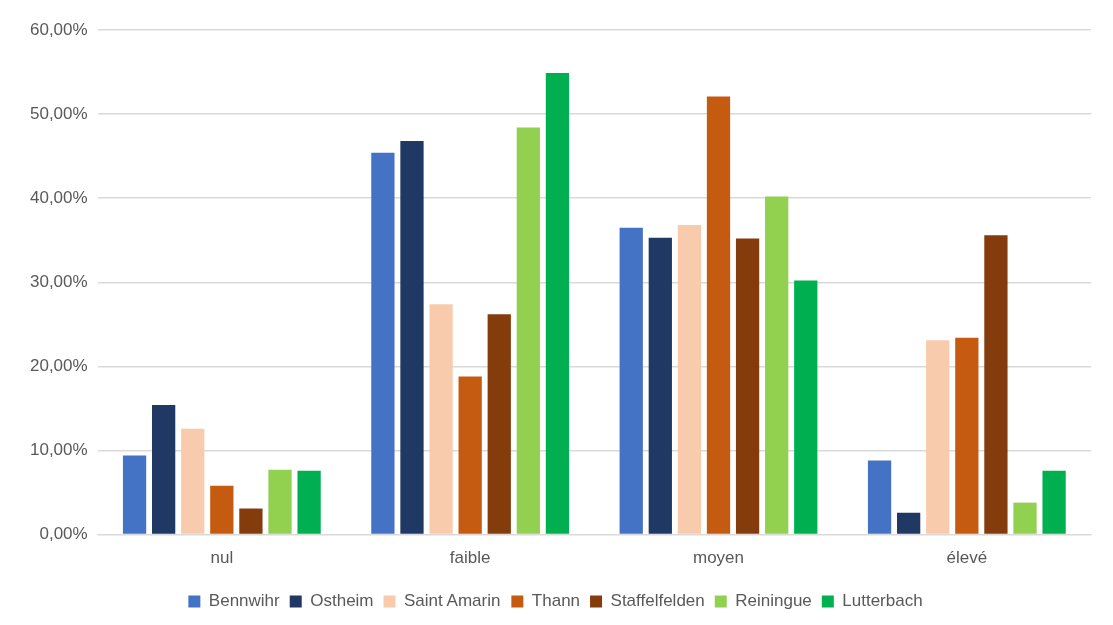 The image size is (1113, 625). Describe the element at coordinates (63, 534) in the screenshot. I see `y-tick-label: 0,00%` at that location.